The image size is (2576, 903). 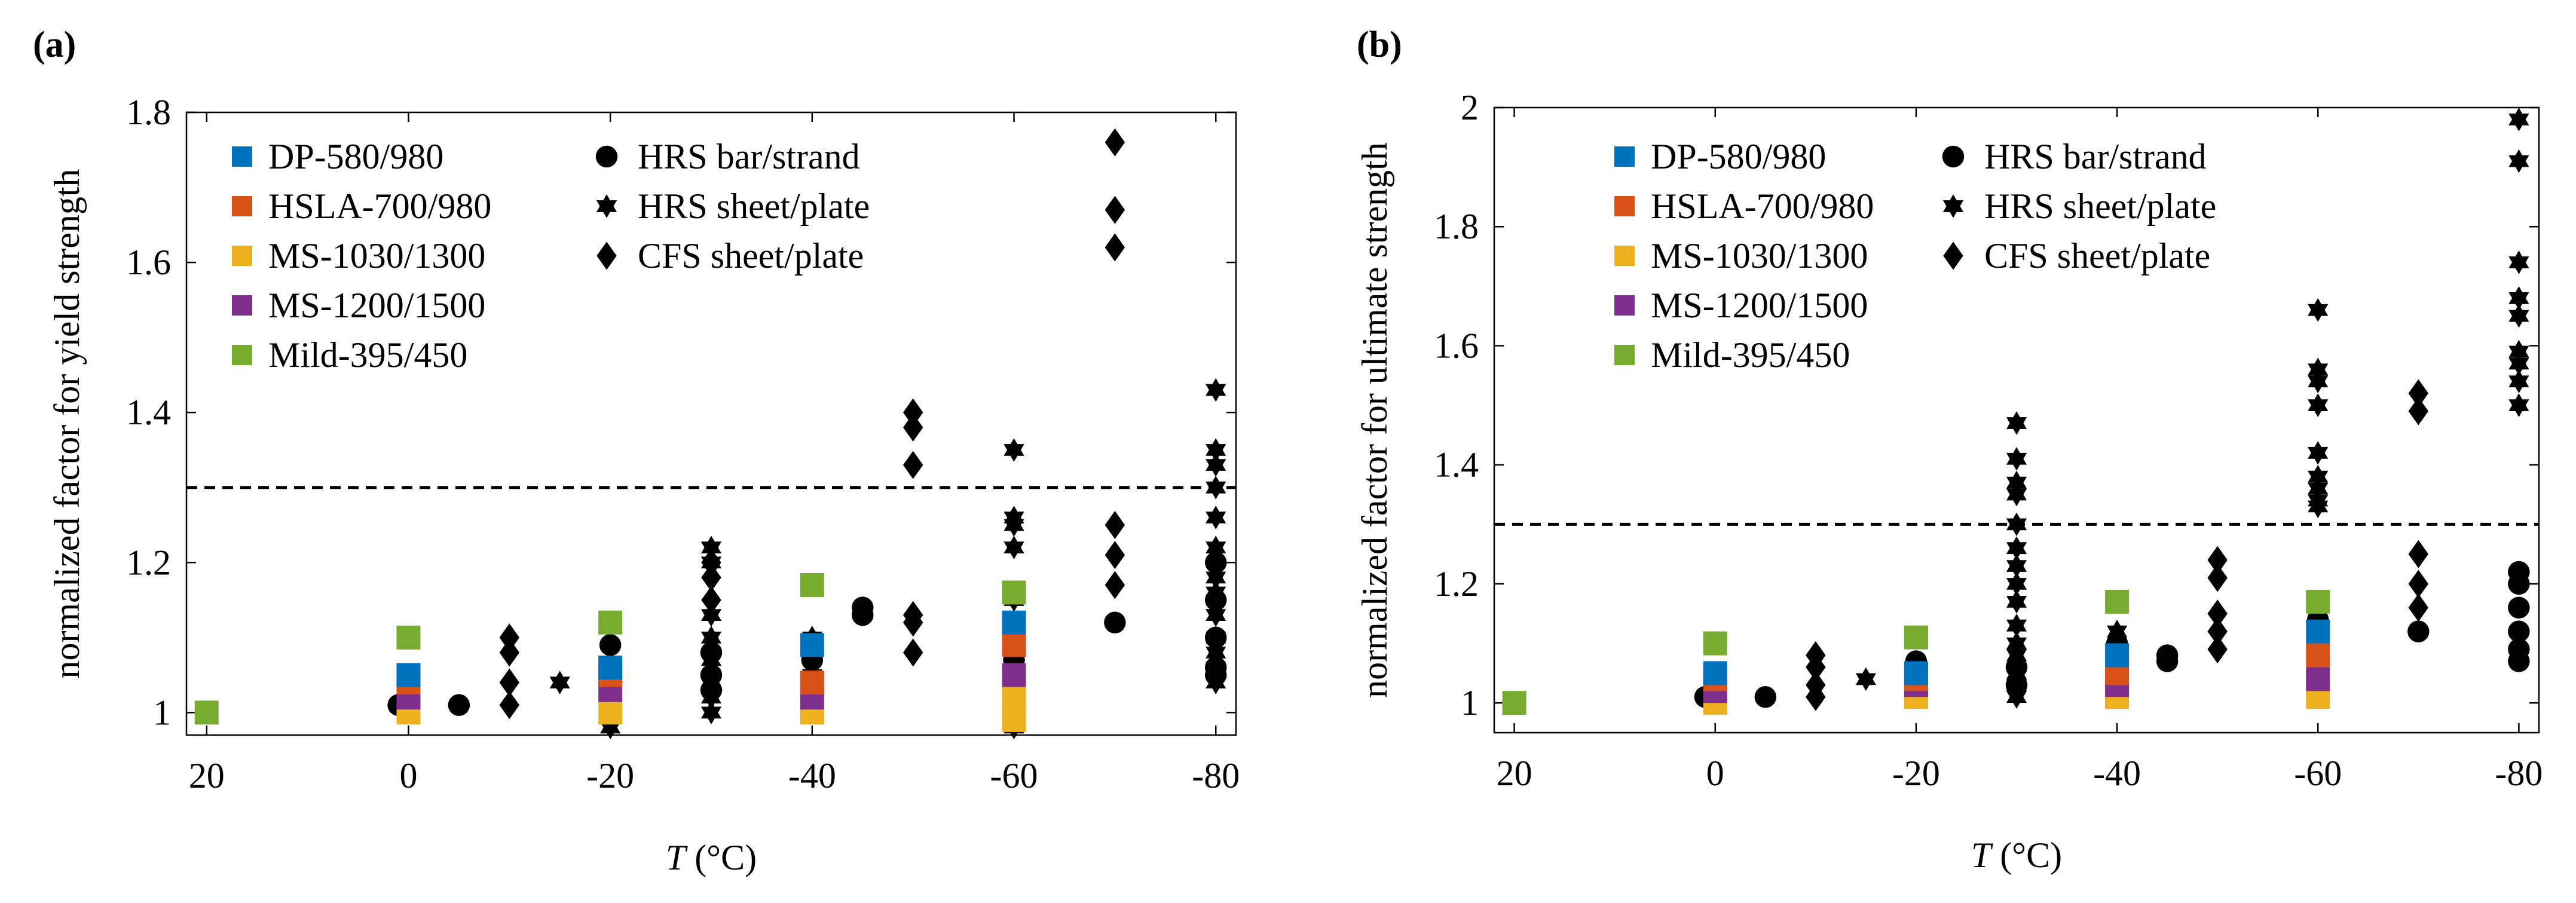 What do you see at coordinates (1470, 107) in the screenshot?
I see `y-tick-label-b: 2` at bounding box center [1470, 107].